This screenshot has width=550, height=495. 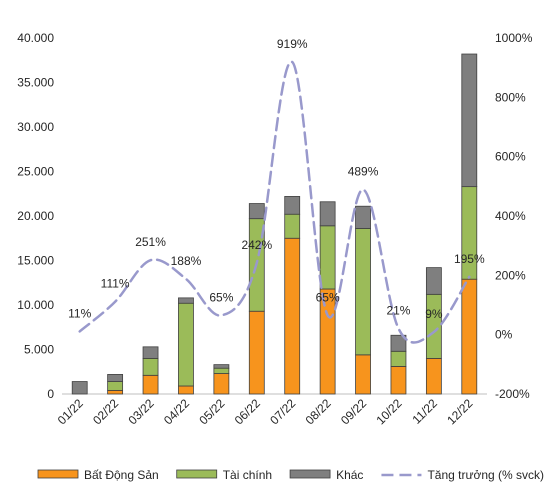 I want to click on y-right-tick-label: 0%, so click(x=504, y=335).